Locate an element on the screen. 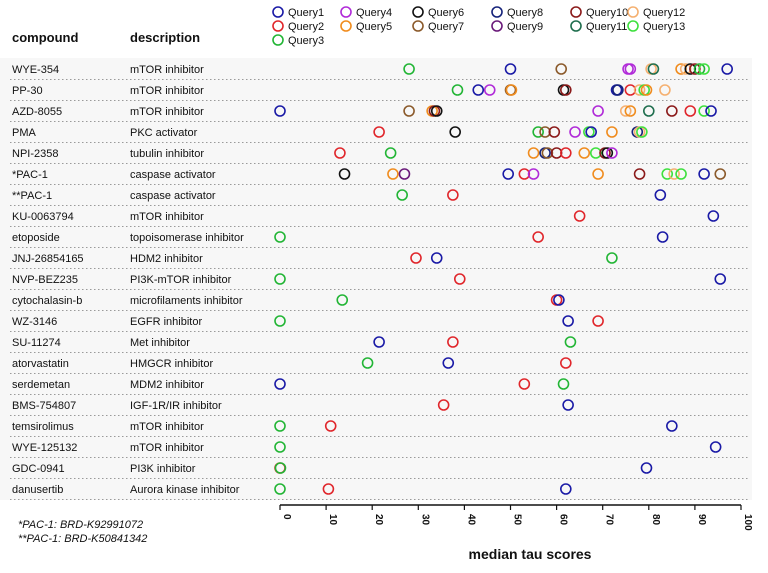 This screenshot has height=573, width=768. description-label: microfilaments inhibitor is located at coordinates (186, 301).